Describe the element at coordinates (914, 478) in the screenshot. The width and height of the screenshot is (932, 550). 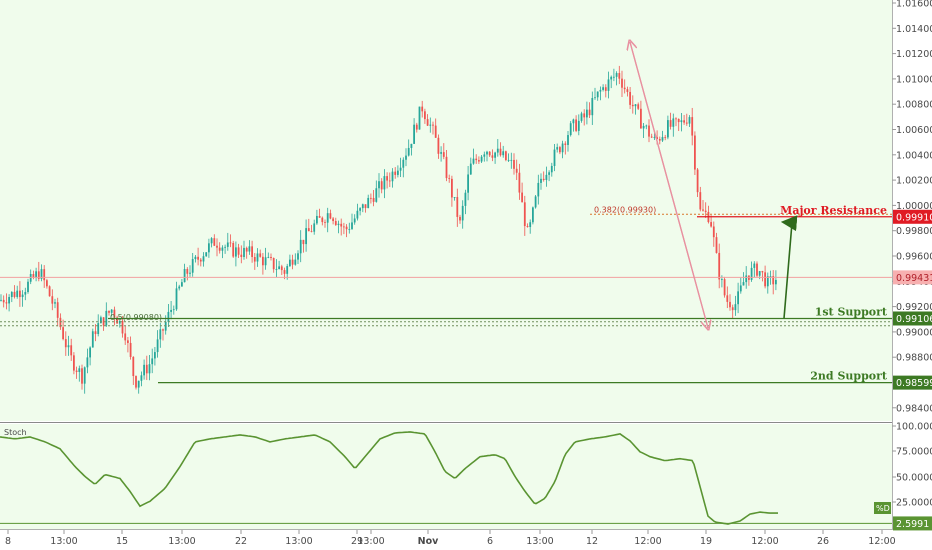
I see `osc-tick-label: 50.0000` at that location.